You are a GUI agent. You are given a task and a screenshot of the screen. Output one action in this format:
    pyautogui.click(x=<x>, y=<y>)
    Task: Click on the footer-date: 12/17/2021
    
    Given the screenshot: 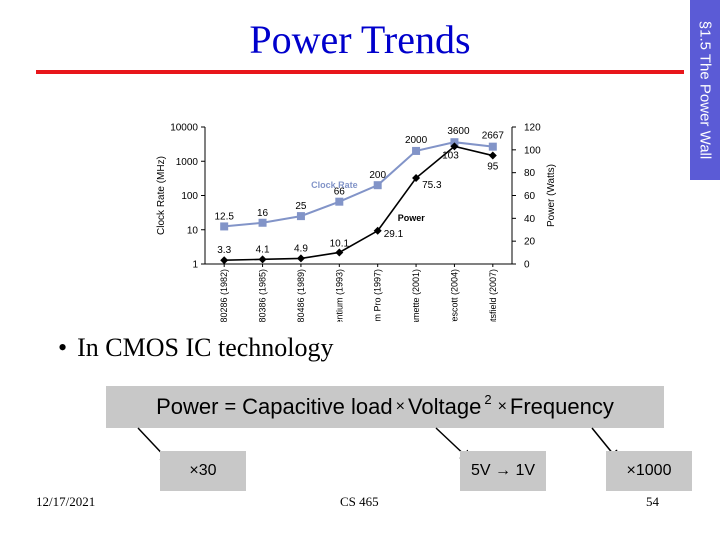 What is the action you would take?
    pyautogui.click(x=66, y=501)
    